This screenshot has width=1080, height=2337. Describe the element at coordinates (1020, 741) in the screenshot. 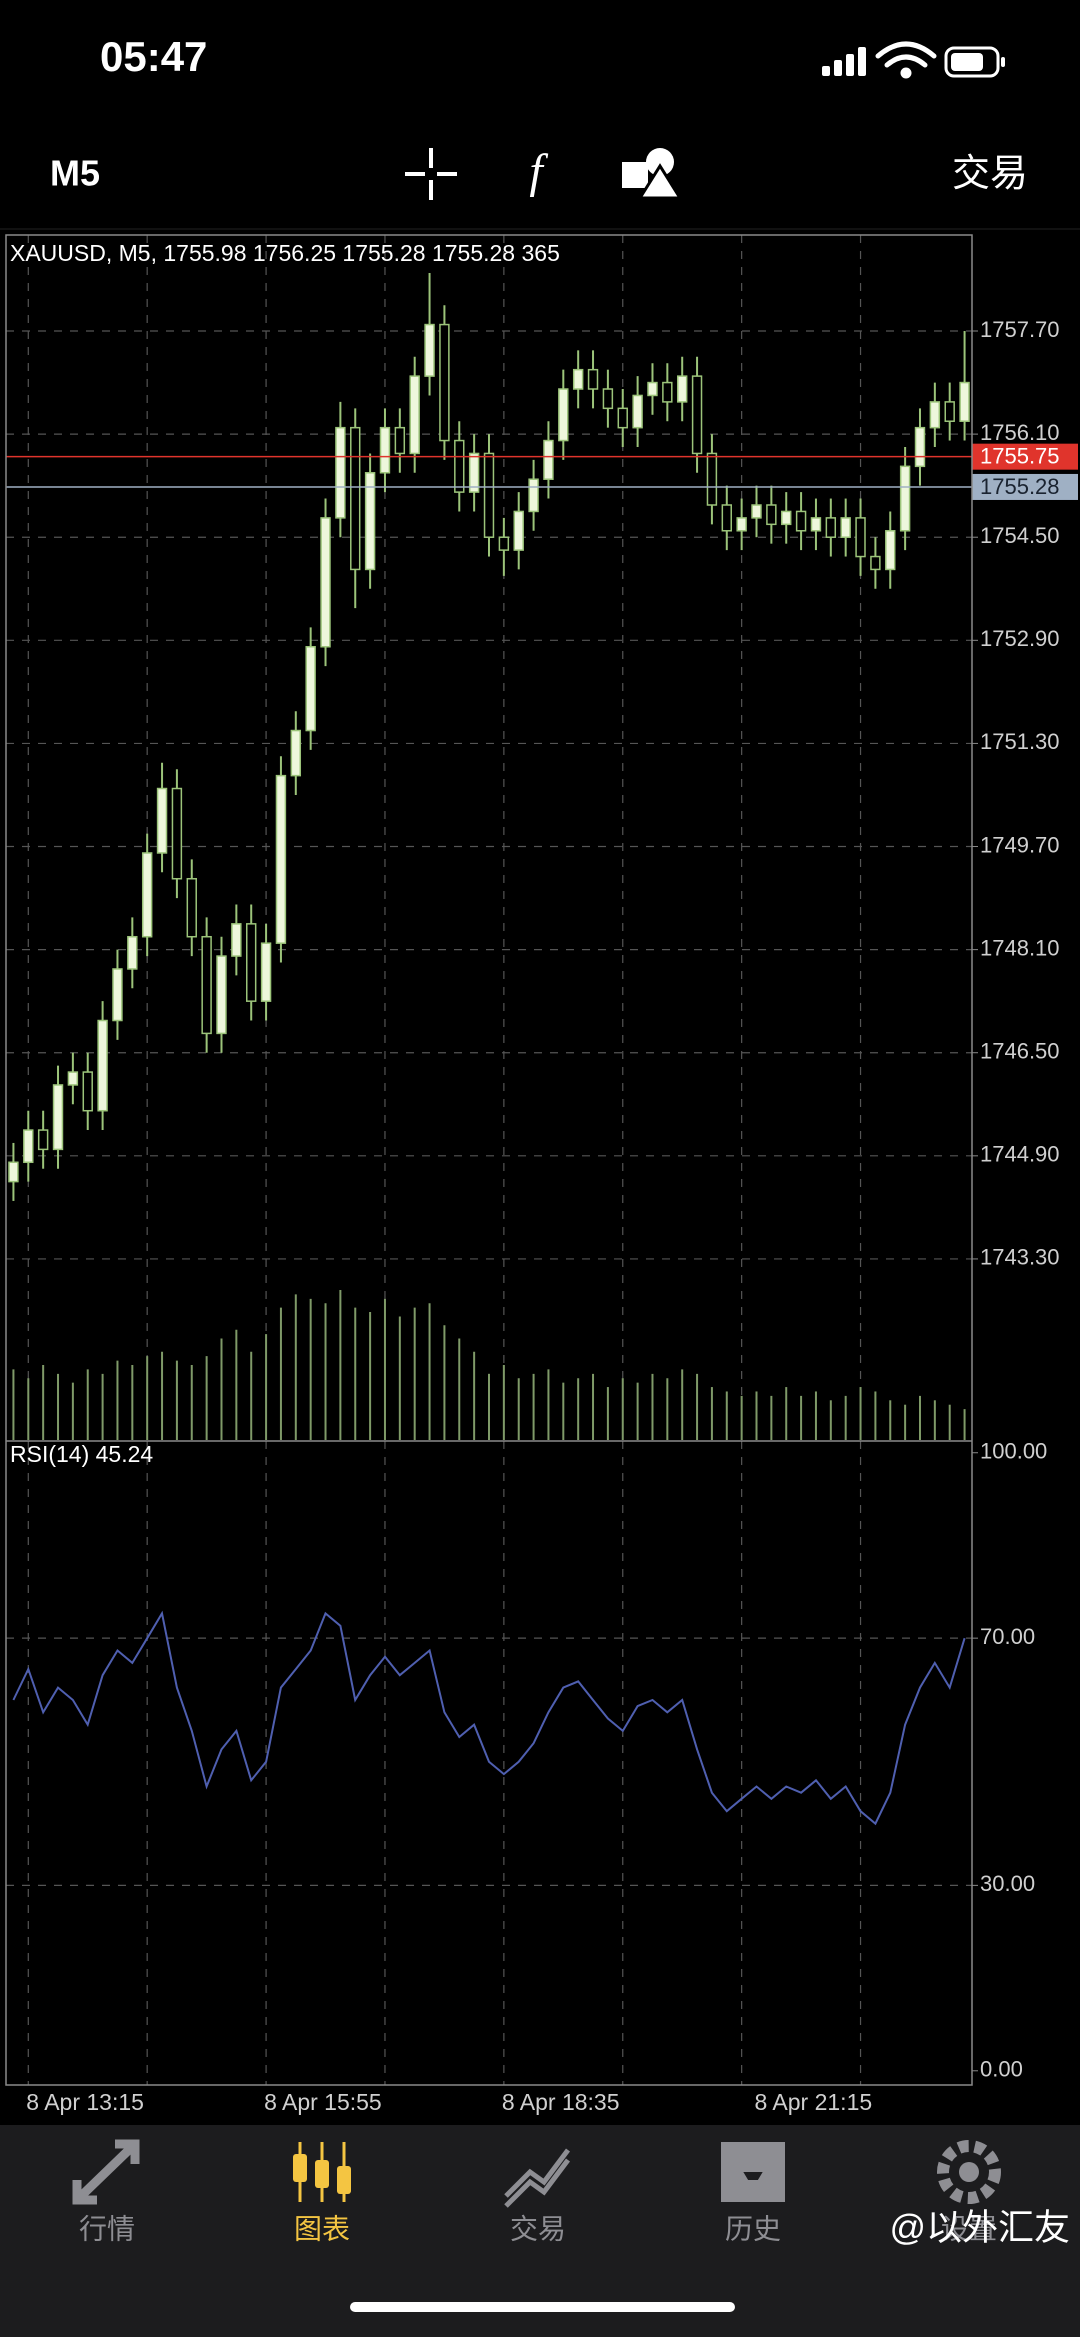

I see `y-tick-label: 1751.30` at that location.